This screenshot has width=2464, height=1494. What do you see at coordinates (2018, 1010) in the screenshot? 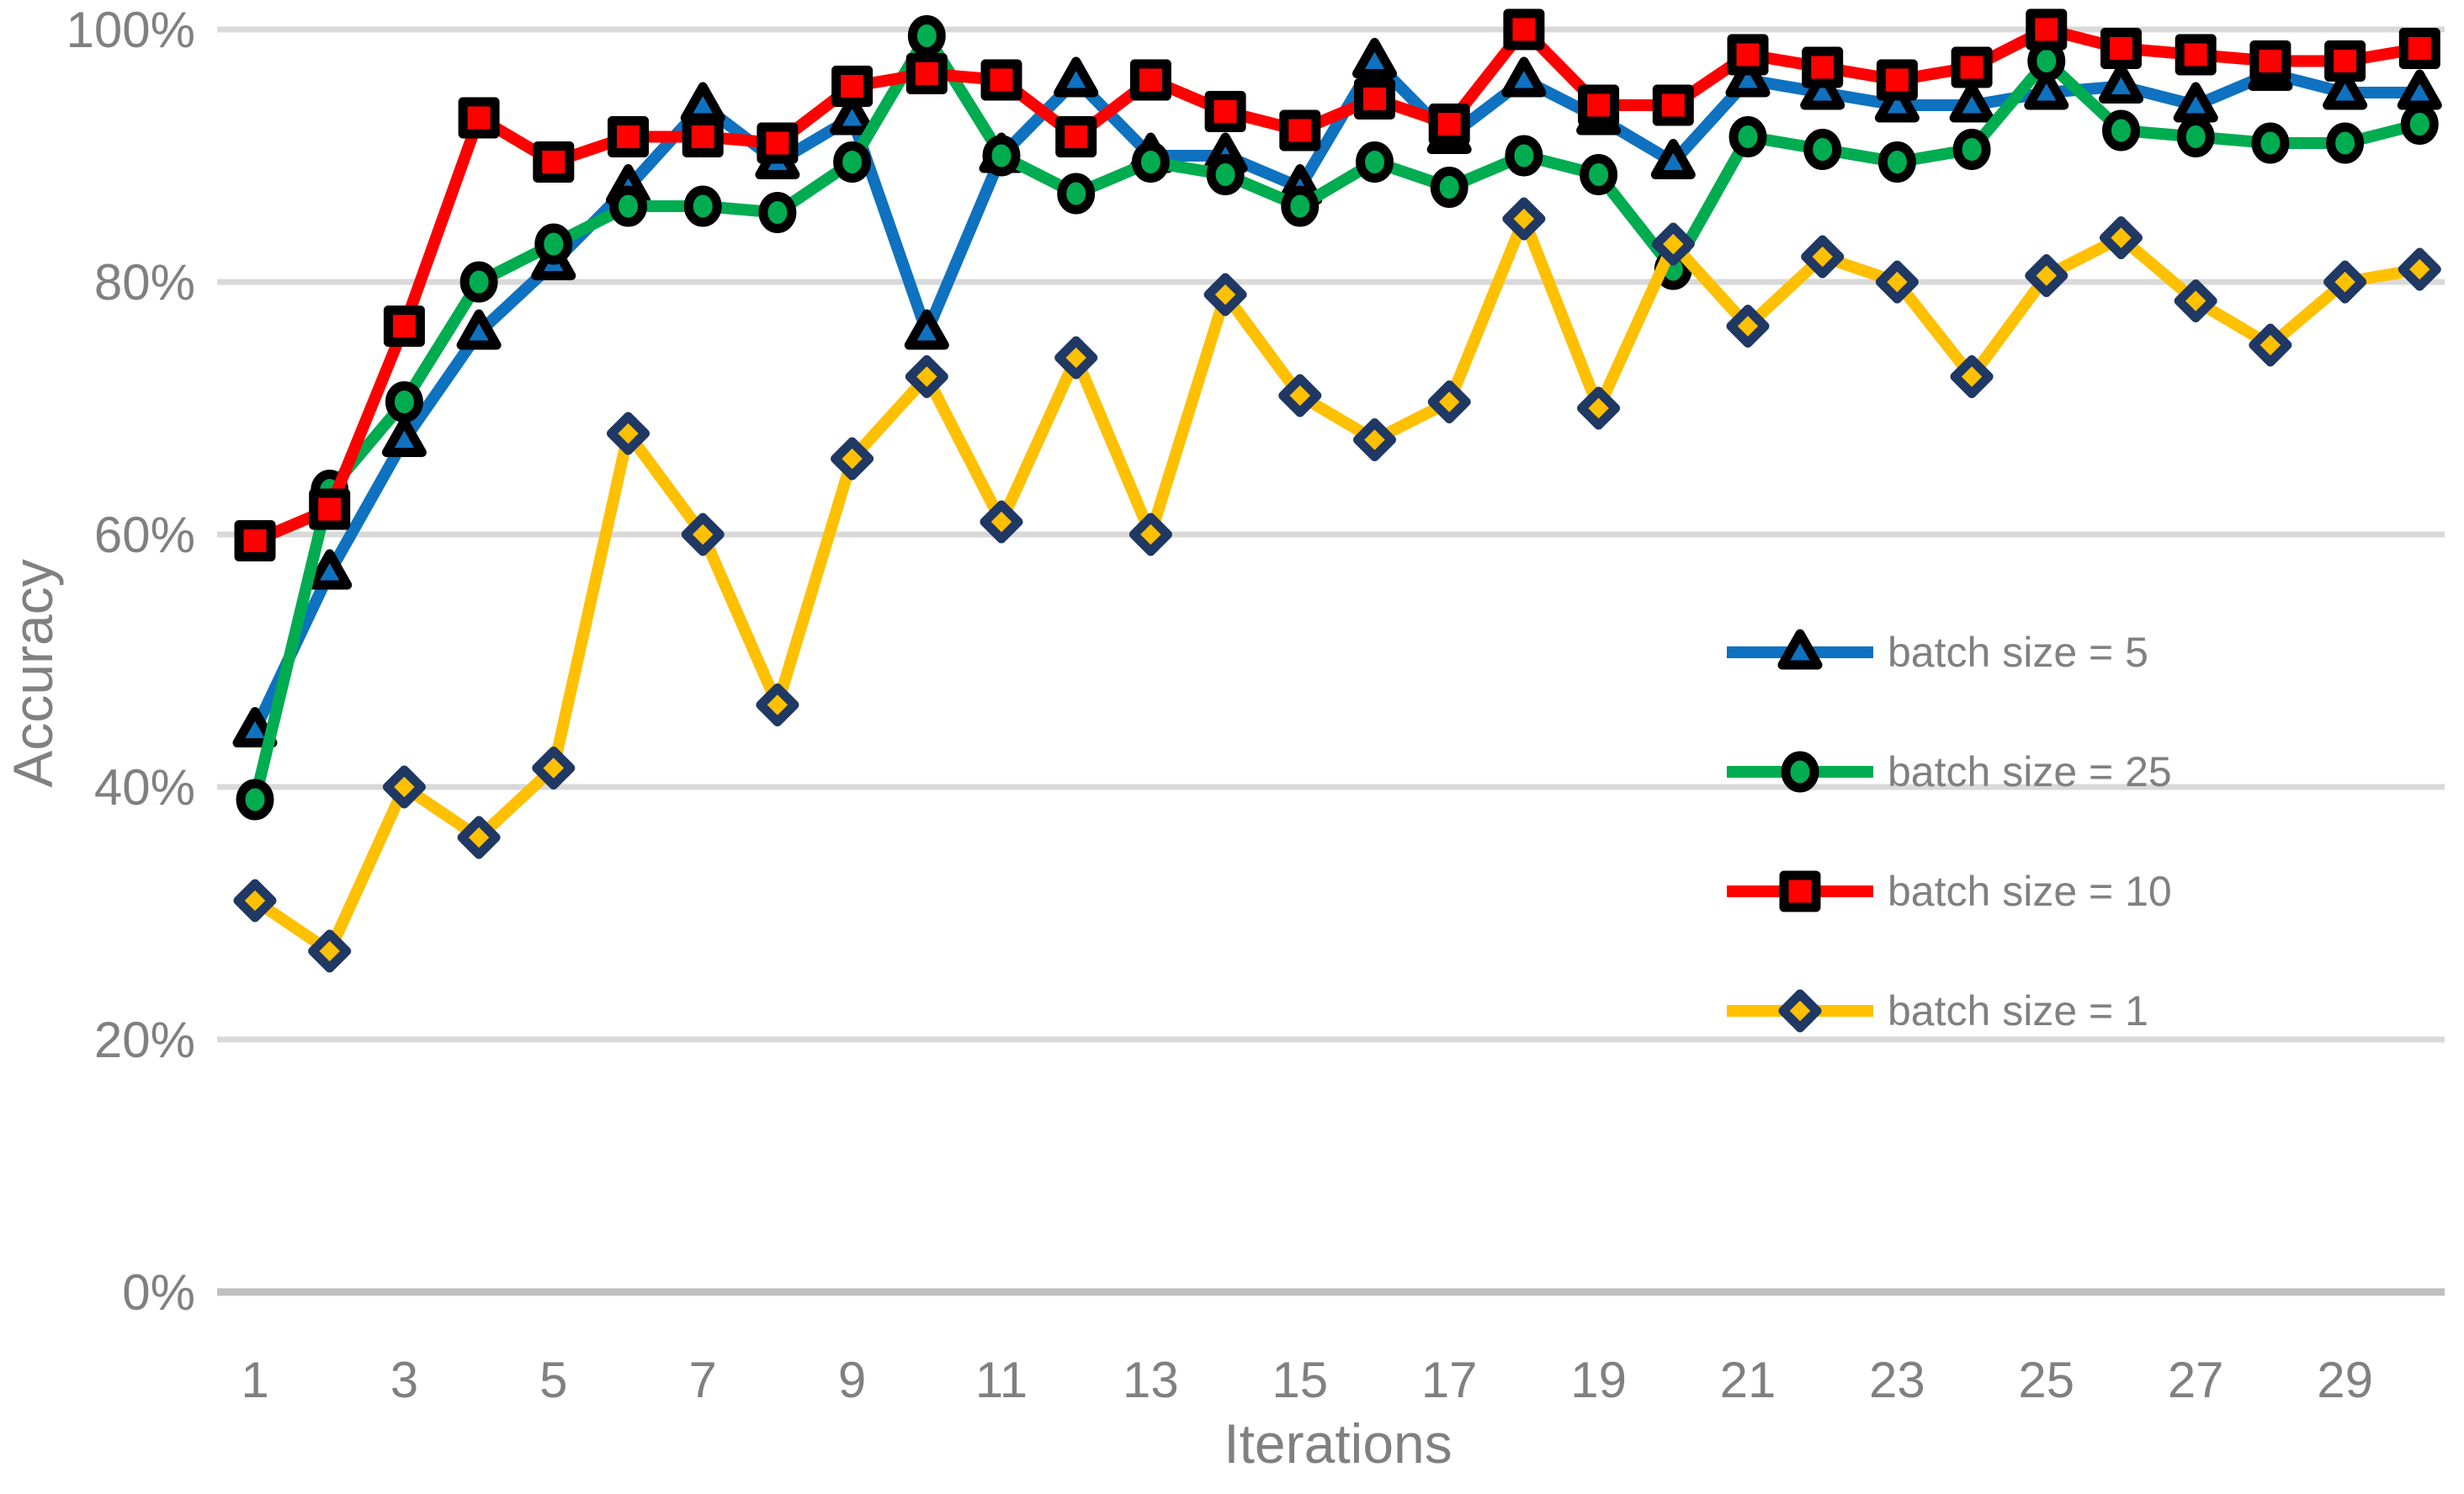
I see `legend-label: batch size = 1` at bounding box center [2018, 1010].